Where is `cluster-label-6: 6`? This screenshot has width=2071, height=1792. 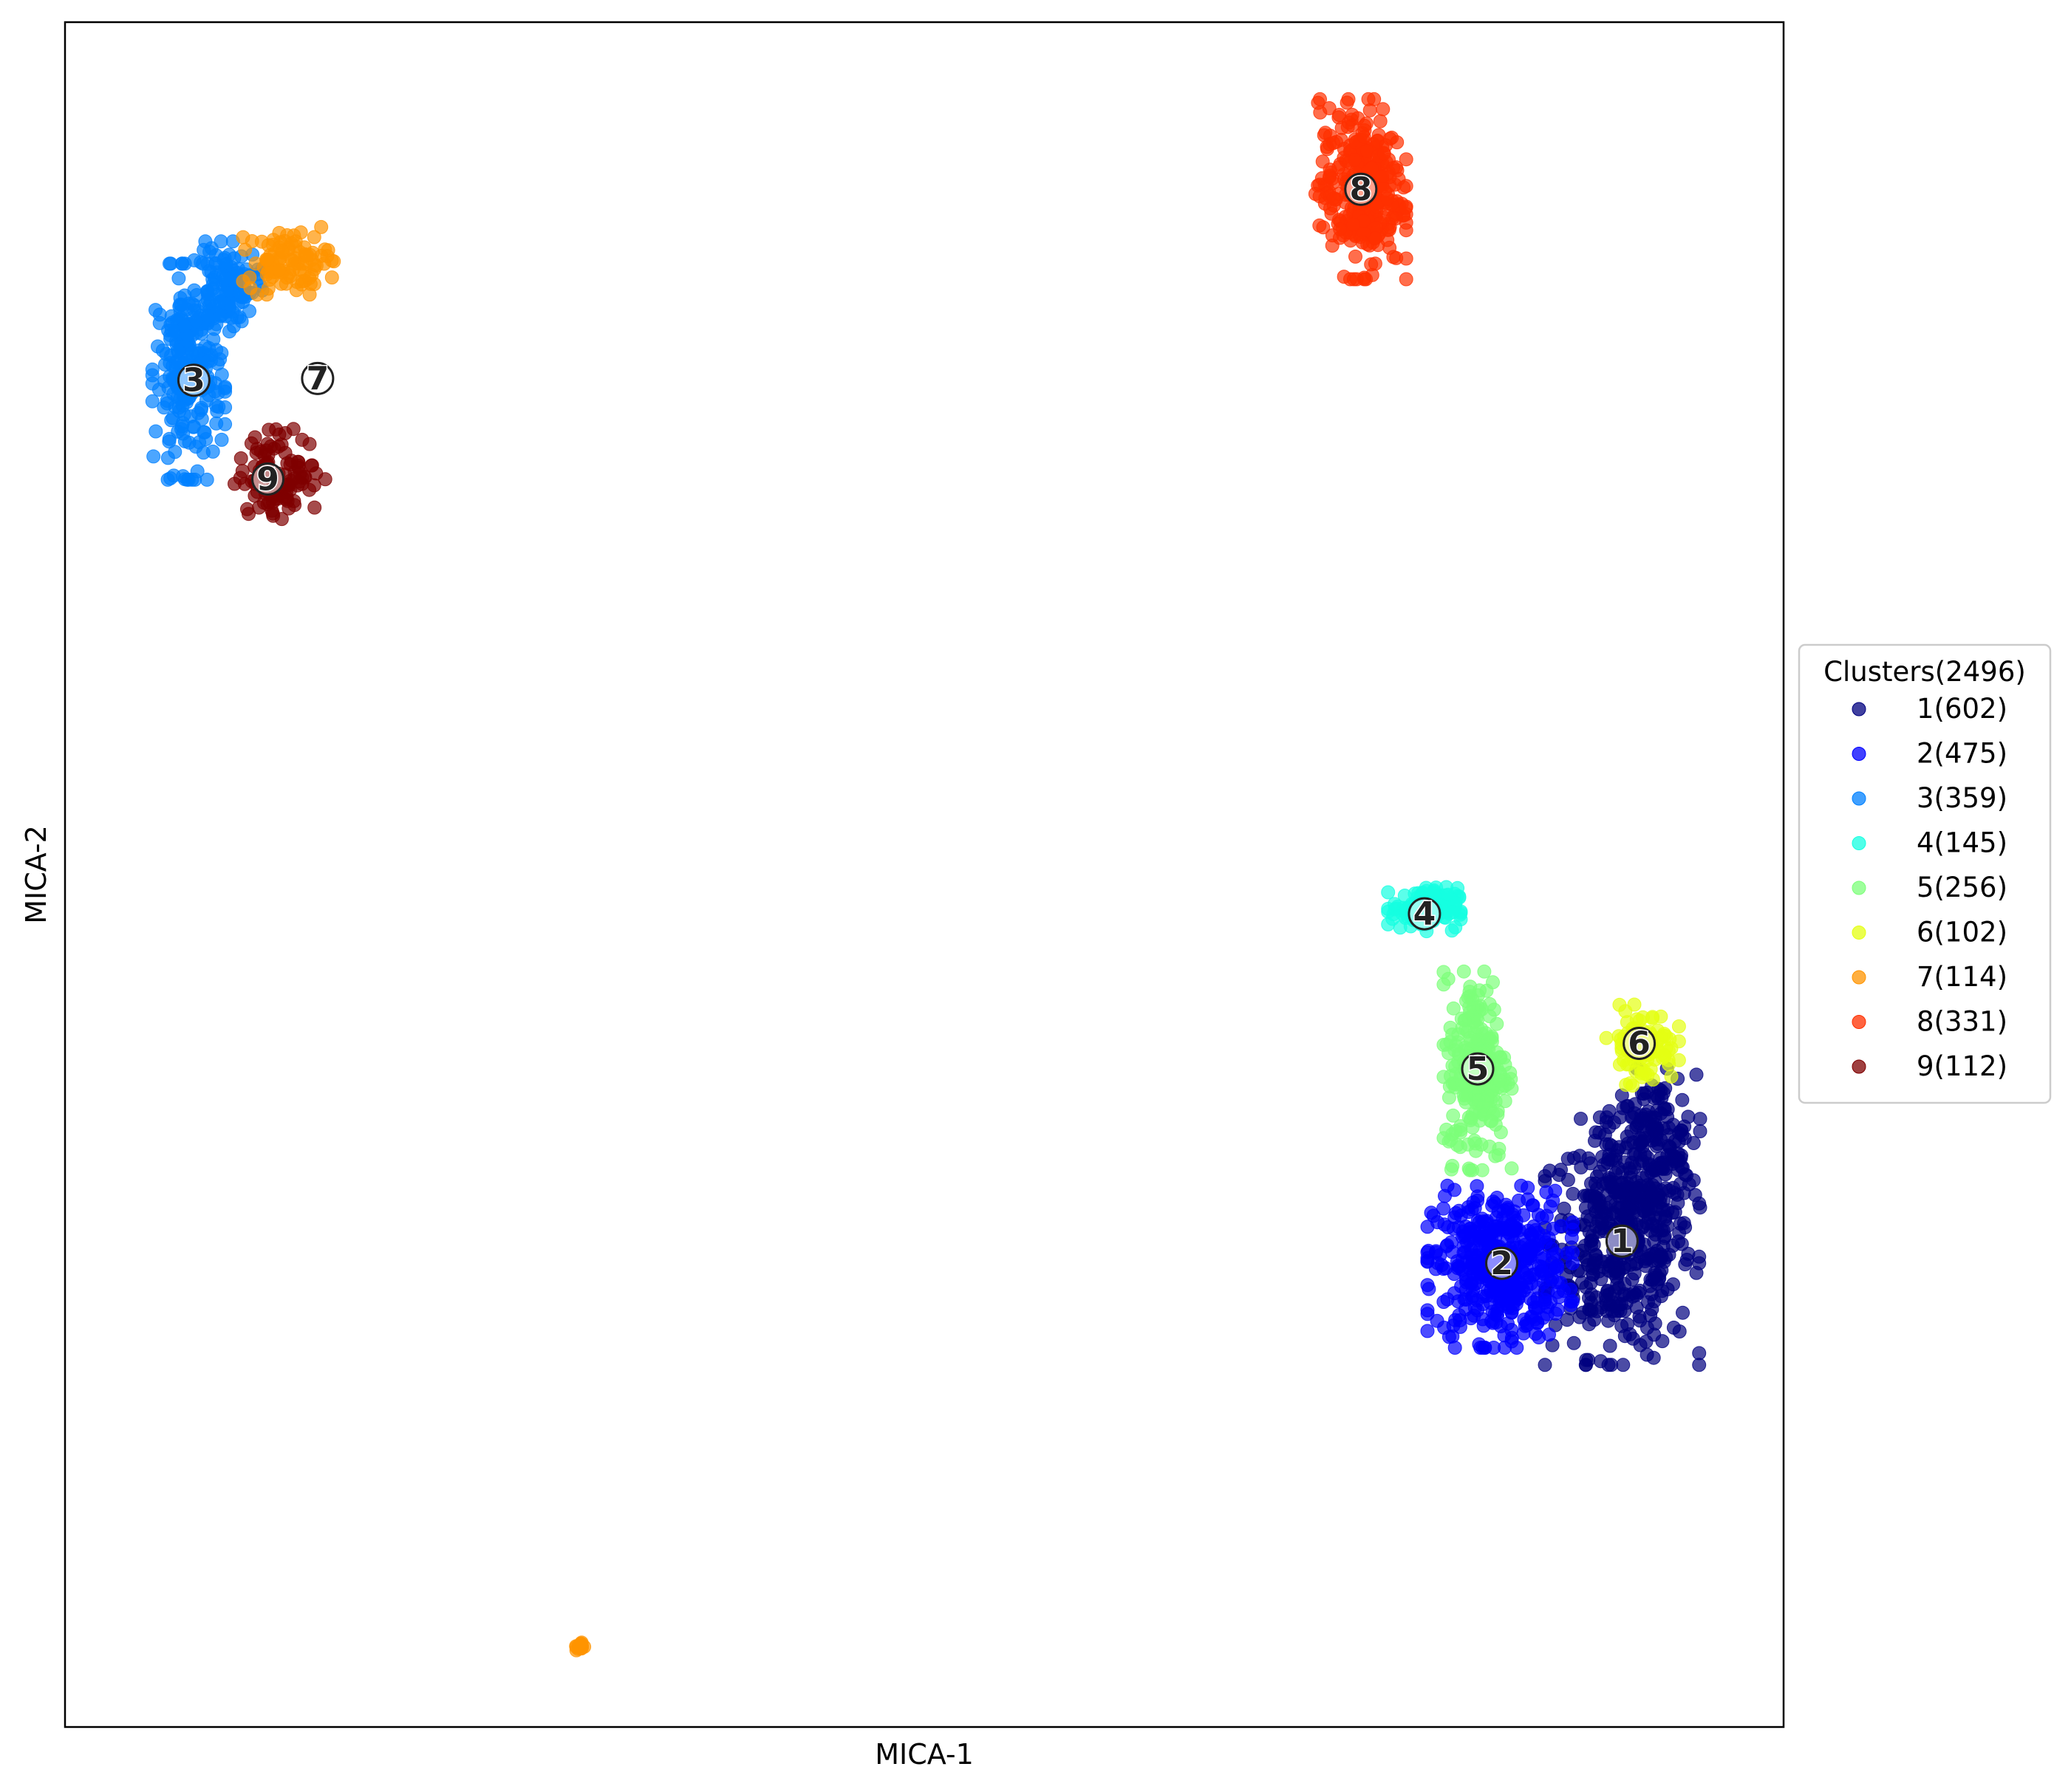 cluster-label-6: 6 is located at coordinates (1640, 1044).